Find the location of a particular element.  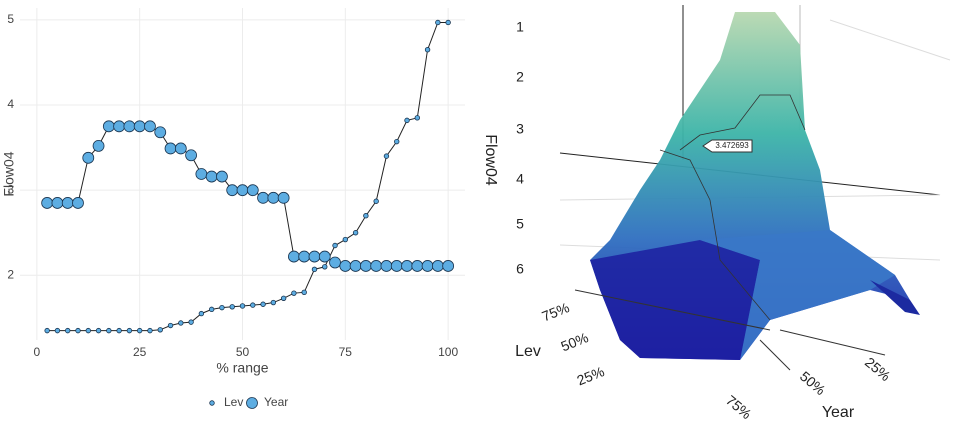

x-axis-label: % range is located at coordinates (242, 368).